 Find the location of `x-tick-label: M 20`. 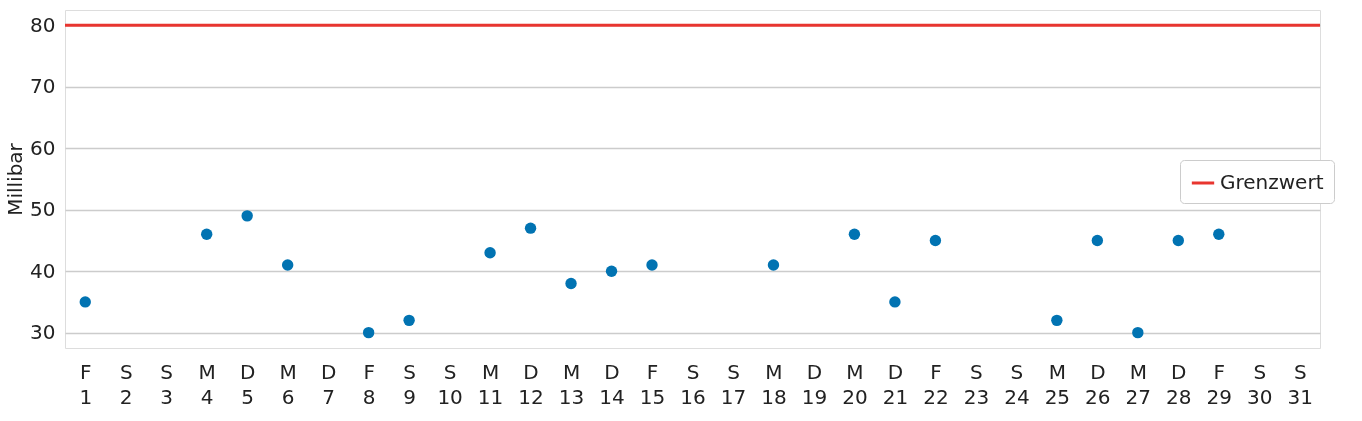

x-tick-label: M 20 is located at coordinates (855, 384).